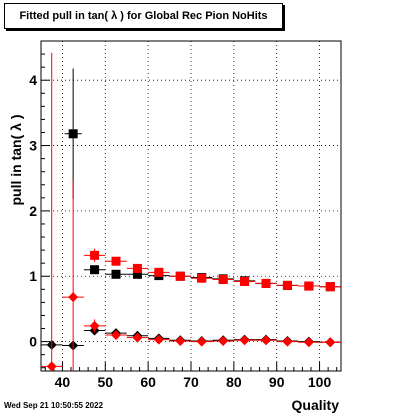 Image resolution: width=400 pixels, height=414 pixels. What do you see at coordinates (191, 382) in the screenshot?
I see `x-tick-label: 70` at bounding box center [191, 382].